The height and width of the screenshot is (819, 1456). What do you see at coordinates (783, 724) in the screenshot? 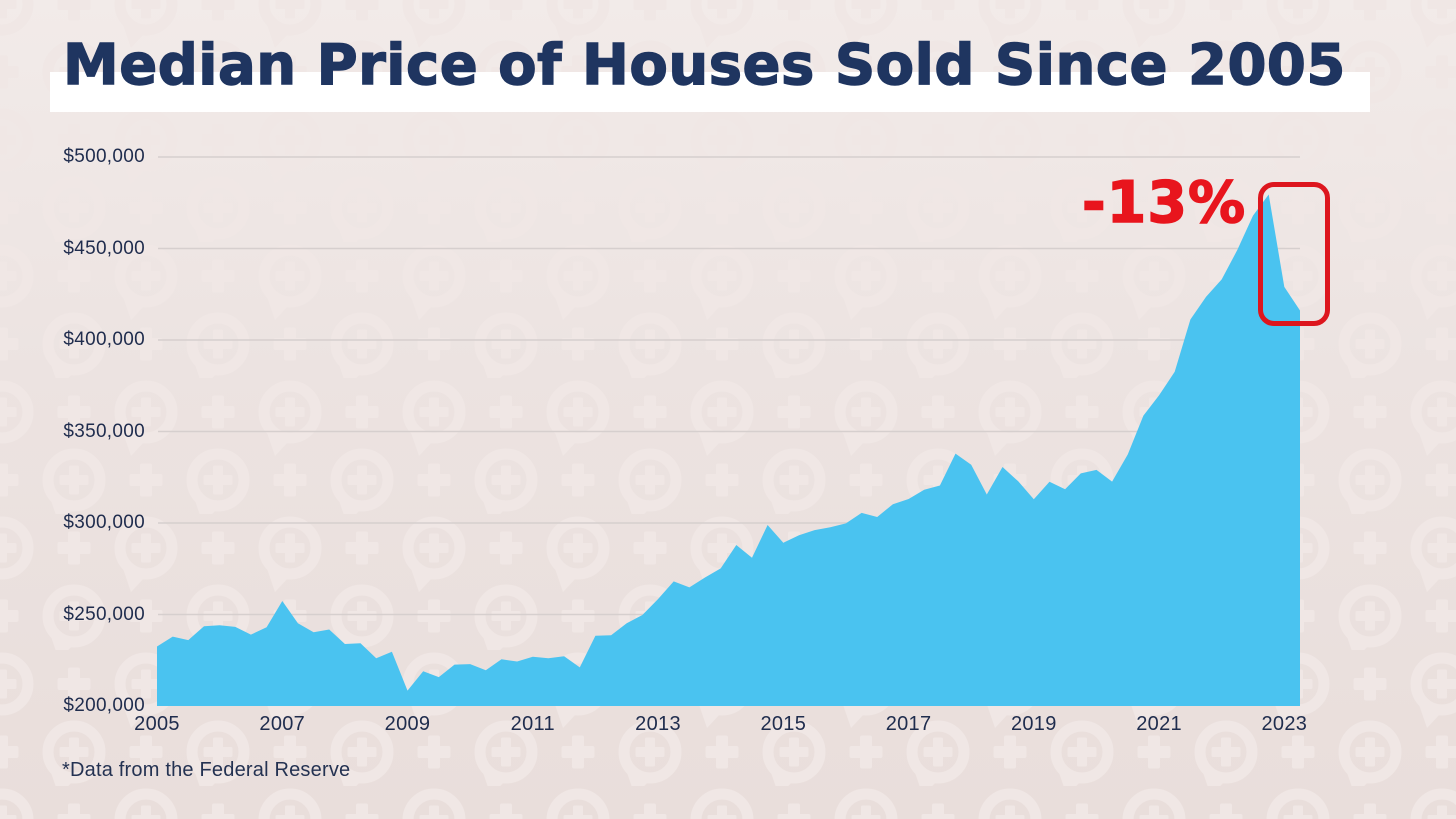
I see `x-tick-label: 2015` at bounding box center [783, 724].